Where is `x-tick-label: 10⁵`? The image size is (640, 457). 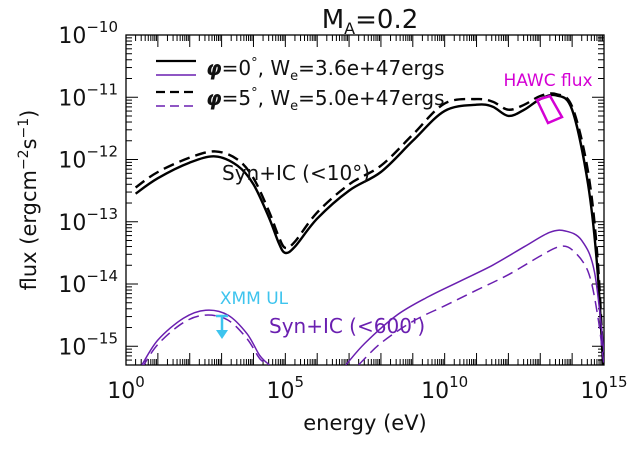 x-tick-label: 10⁵ is located at coordinates (286, 388).